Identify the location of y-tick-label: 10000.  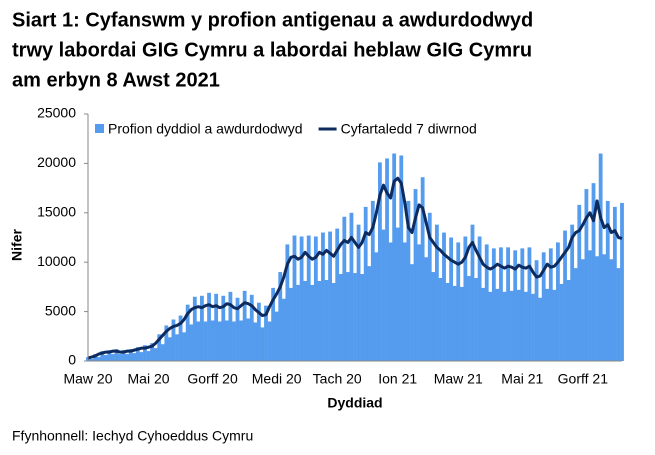
(56, 261).